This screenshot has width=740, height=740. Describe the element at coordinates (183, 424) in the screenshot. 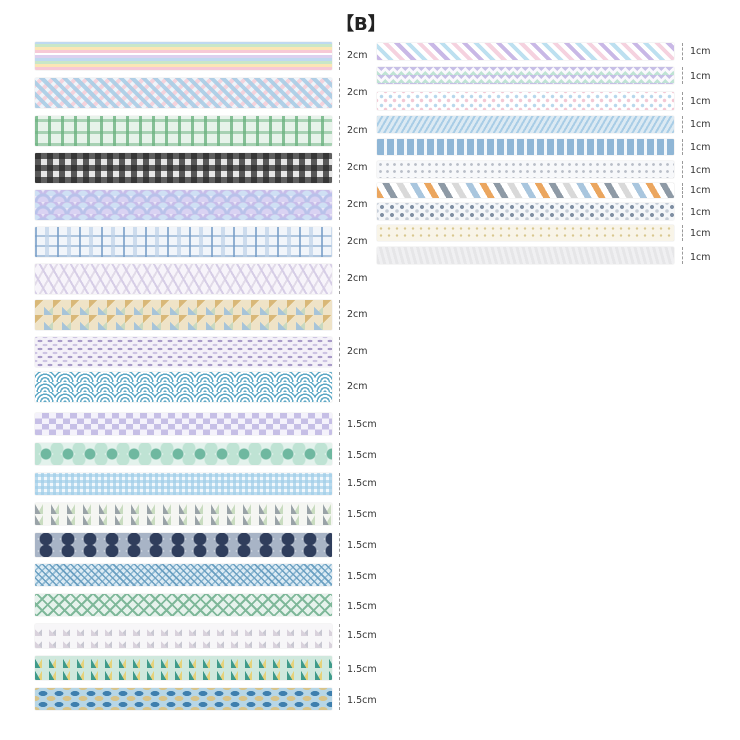

I see `tape-strip-lilac-checker` at that location.